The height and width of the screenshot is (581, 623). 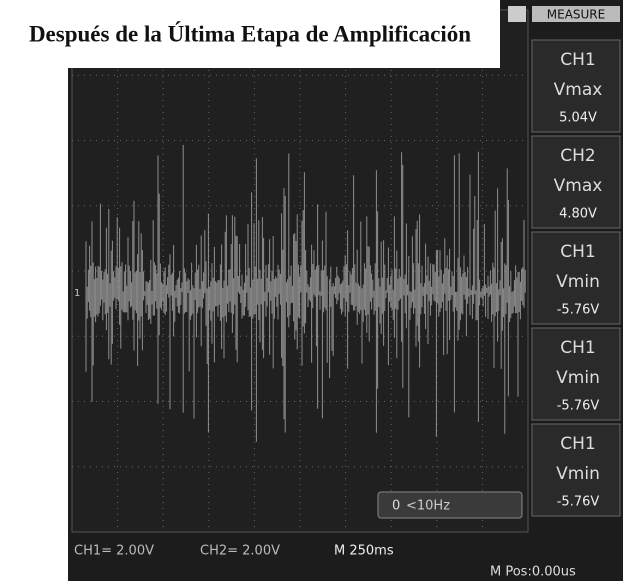 What do you see at coordinates (578, 118) in the screenshot?
I see `measure-value: 5.04V` at bounding box center [578, 118].